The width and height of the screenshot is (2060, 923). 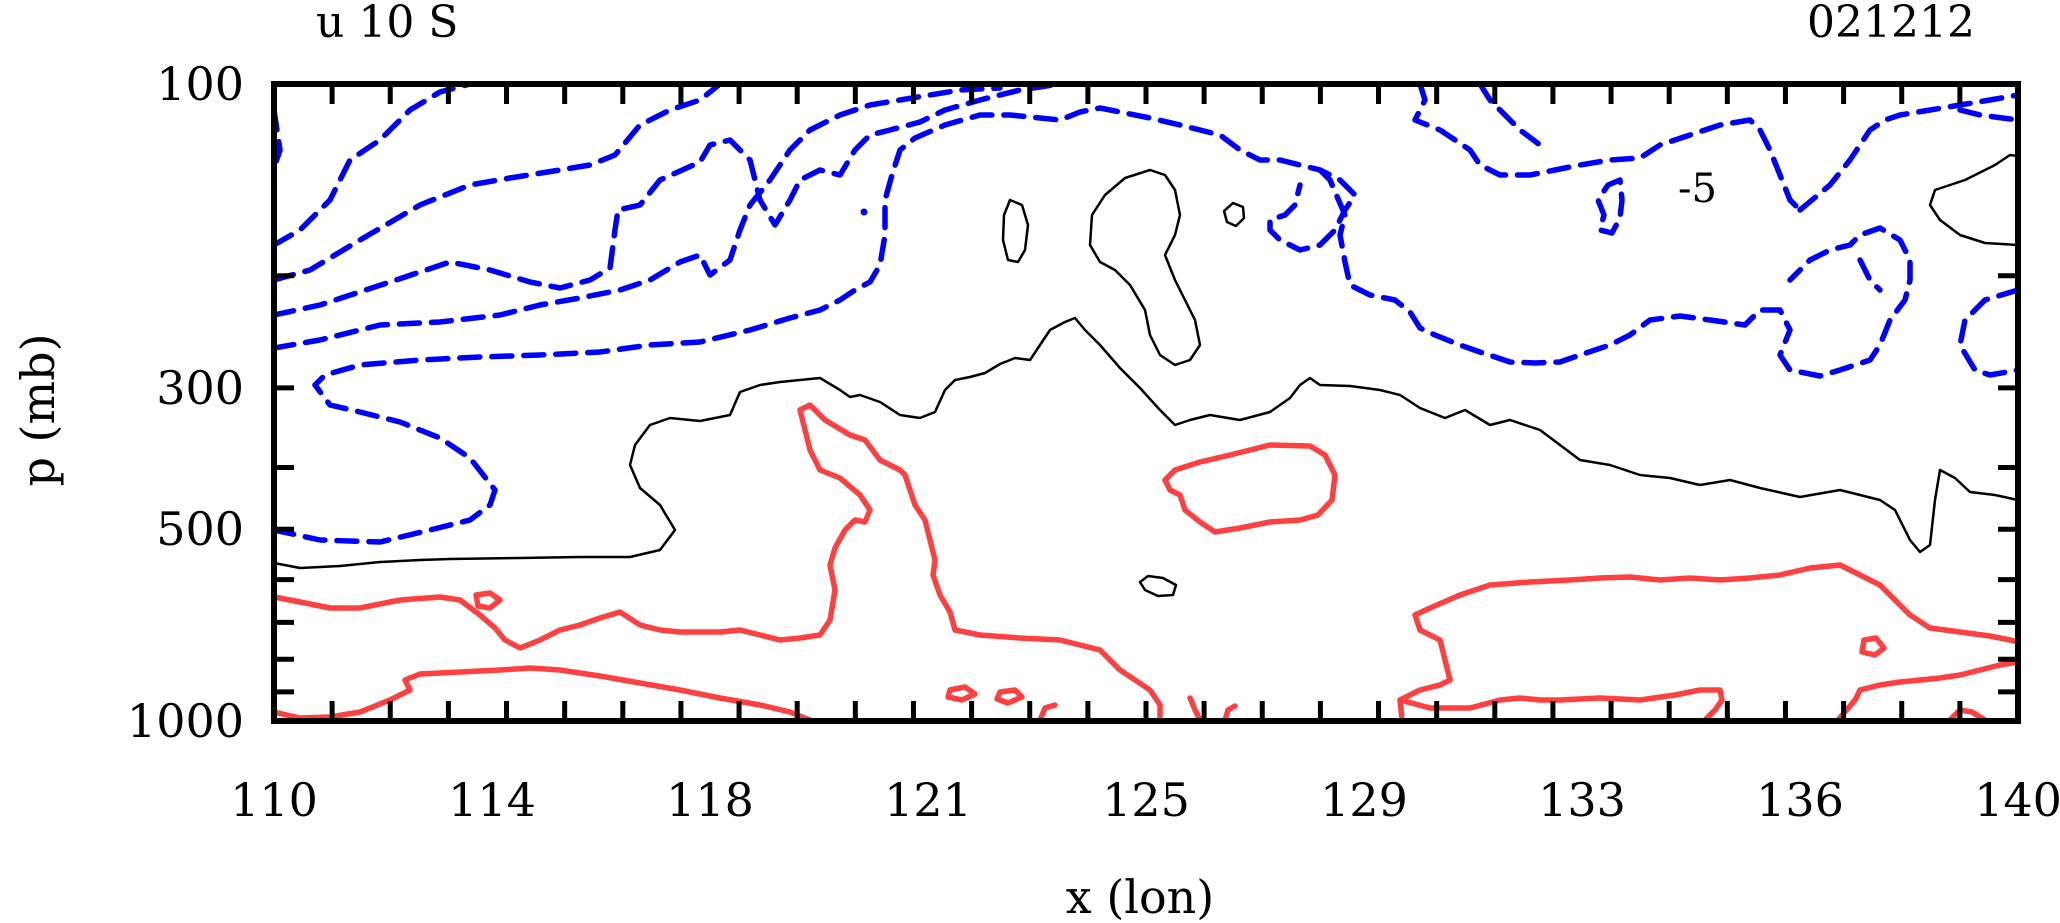 I want to click on positive-contour-mid-loop, so click(x=1250, y=488).